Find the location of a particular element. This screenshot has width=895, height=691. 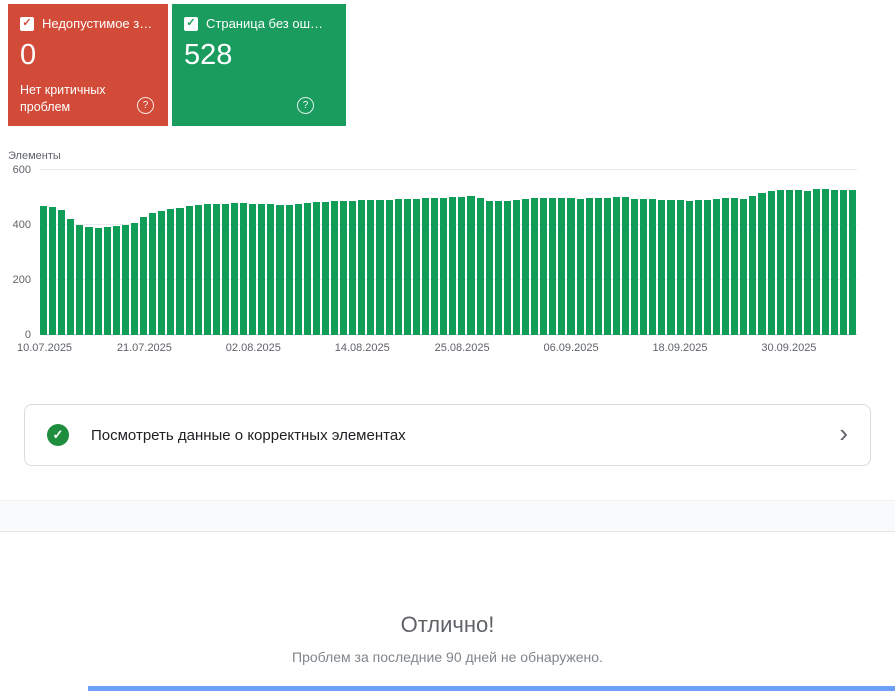

error-card-checkbox: ✓ is located at coordinates (27, 23).